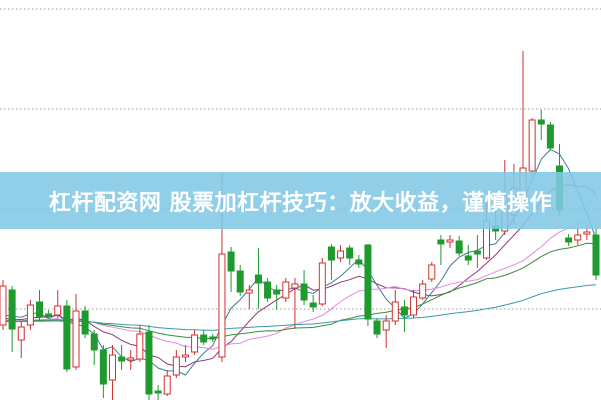  What do you see at coordinates (300, 203) in the screenshot?
I see `banner-title: 杠杆配资网 股票加杠杆技巧：放大收益，谨慎操作` at bounding box center [300, 203].